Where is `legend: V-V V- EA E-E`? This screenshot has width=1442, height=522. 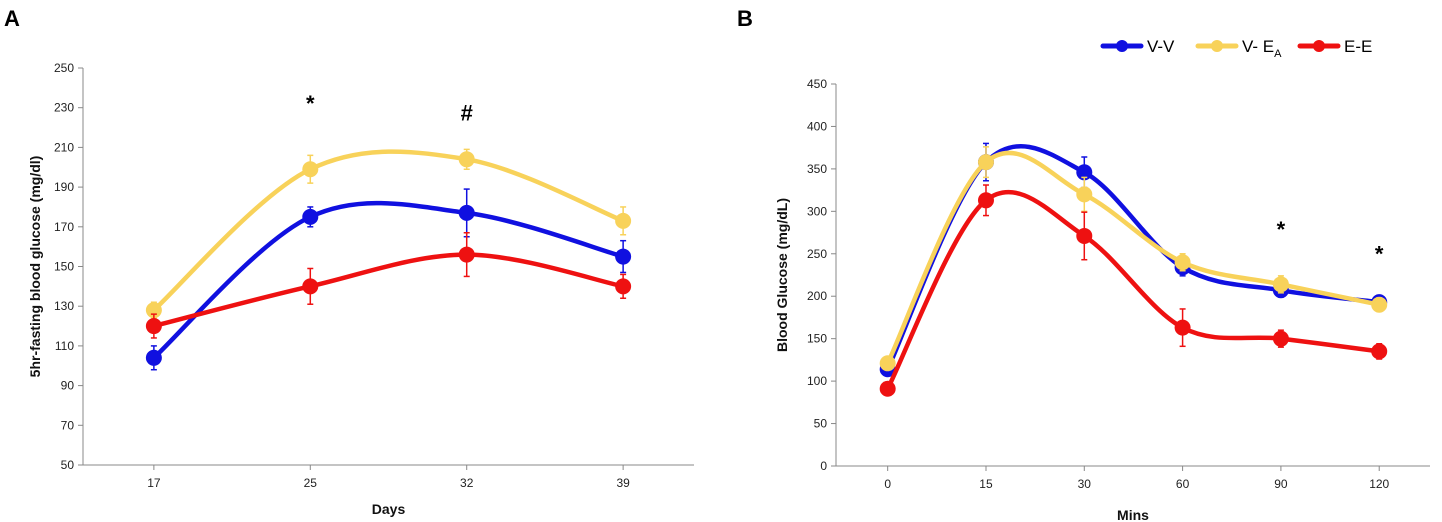
legend: V-V V- EA E-E is located at coordinates (1236, 48).